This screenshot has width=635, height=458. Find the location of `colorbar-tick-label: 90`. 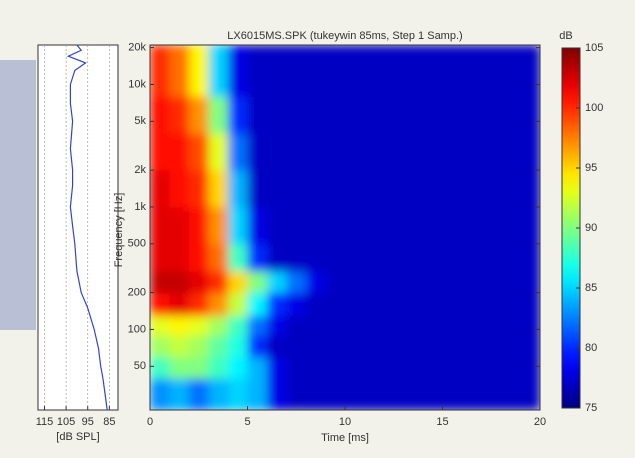

colorbar-tick-label: 90 is located at coordinates (591, 228).